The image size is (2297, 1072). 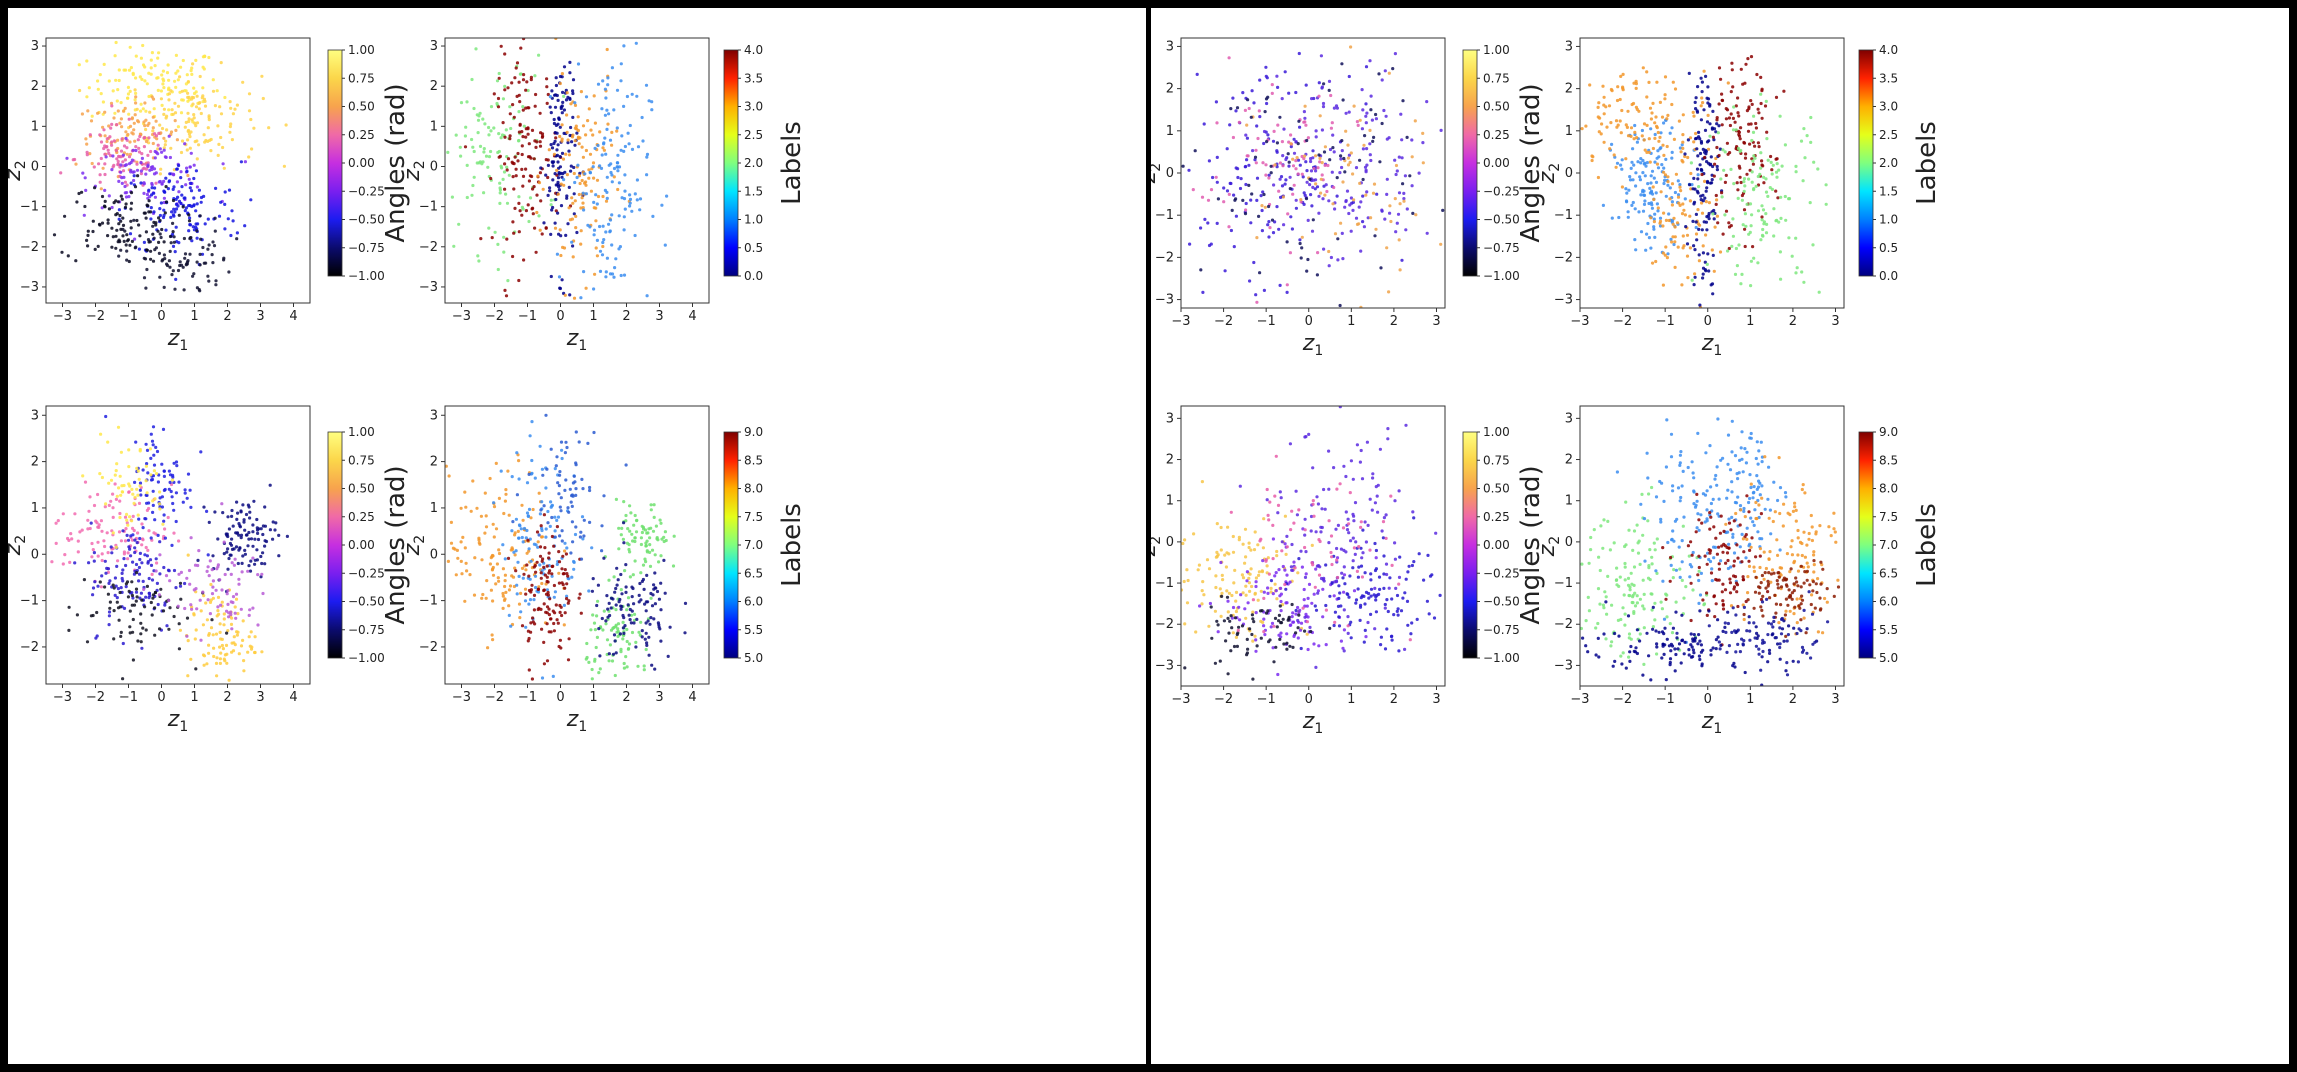 I want to click on y-tick-label: −3, so click(x=1164, y=300).